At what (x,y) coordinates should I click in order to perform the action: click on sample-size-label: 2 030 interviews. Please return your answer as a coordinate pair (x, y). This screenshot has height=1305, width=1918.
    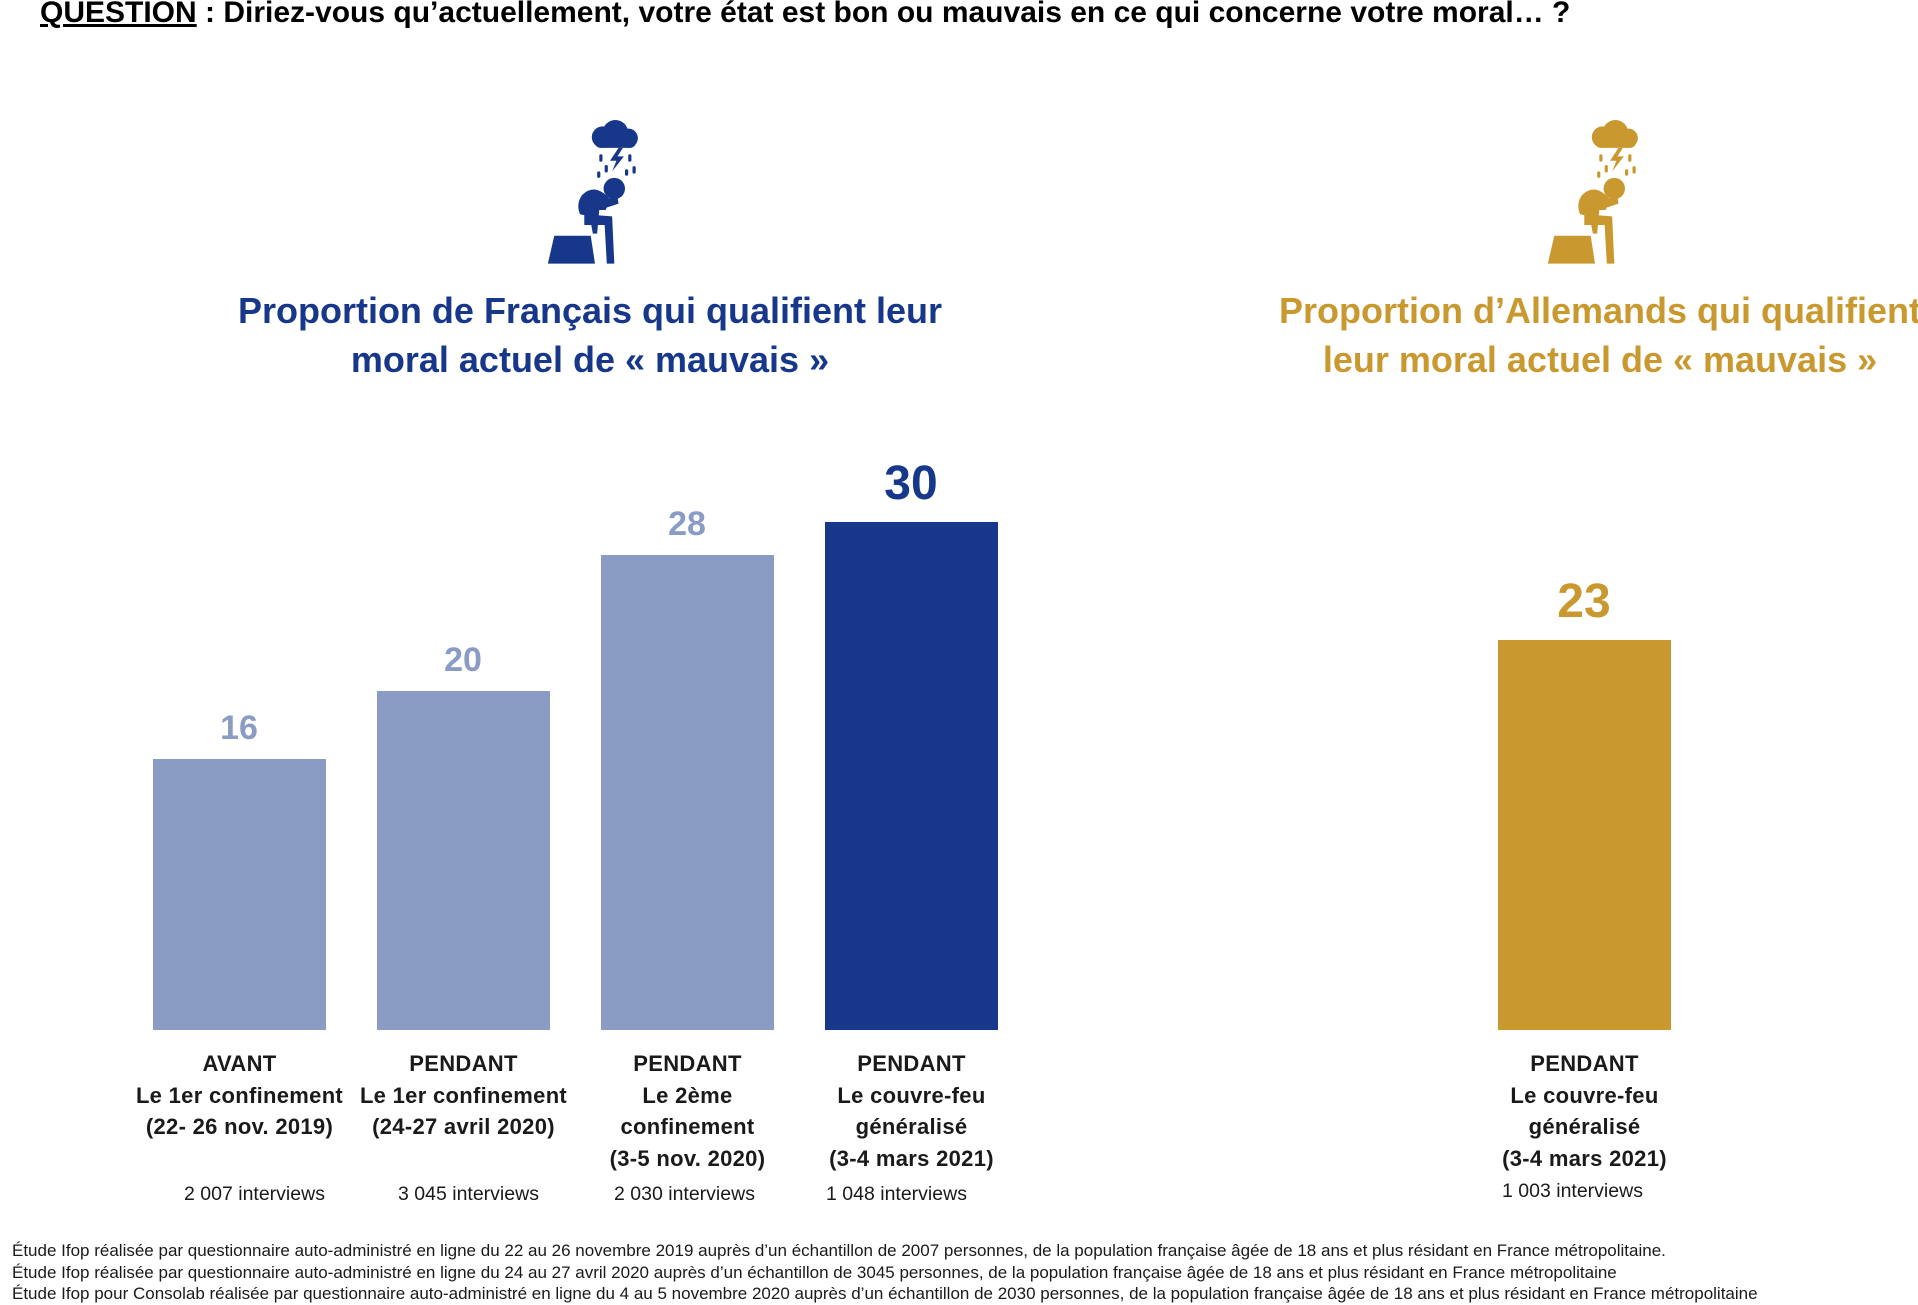
    Looking at the image, I should click on (684, 1194).